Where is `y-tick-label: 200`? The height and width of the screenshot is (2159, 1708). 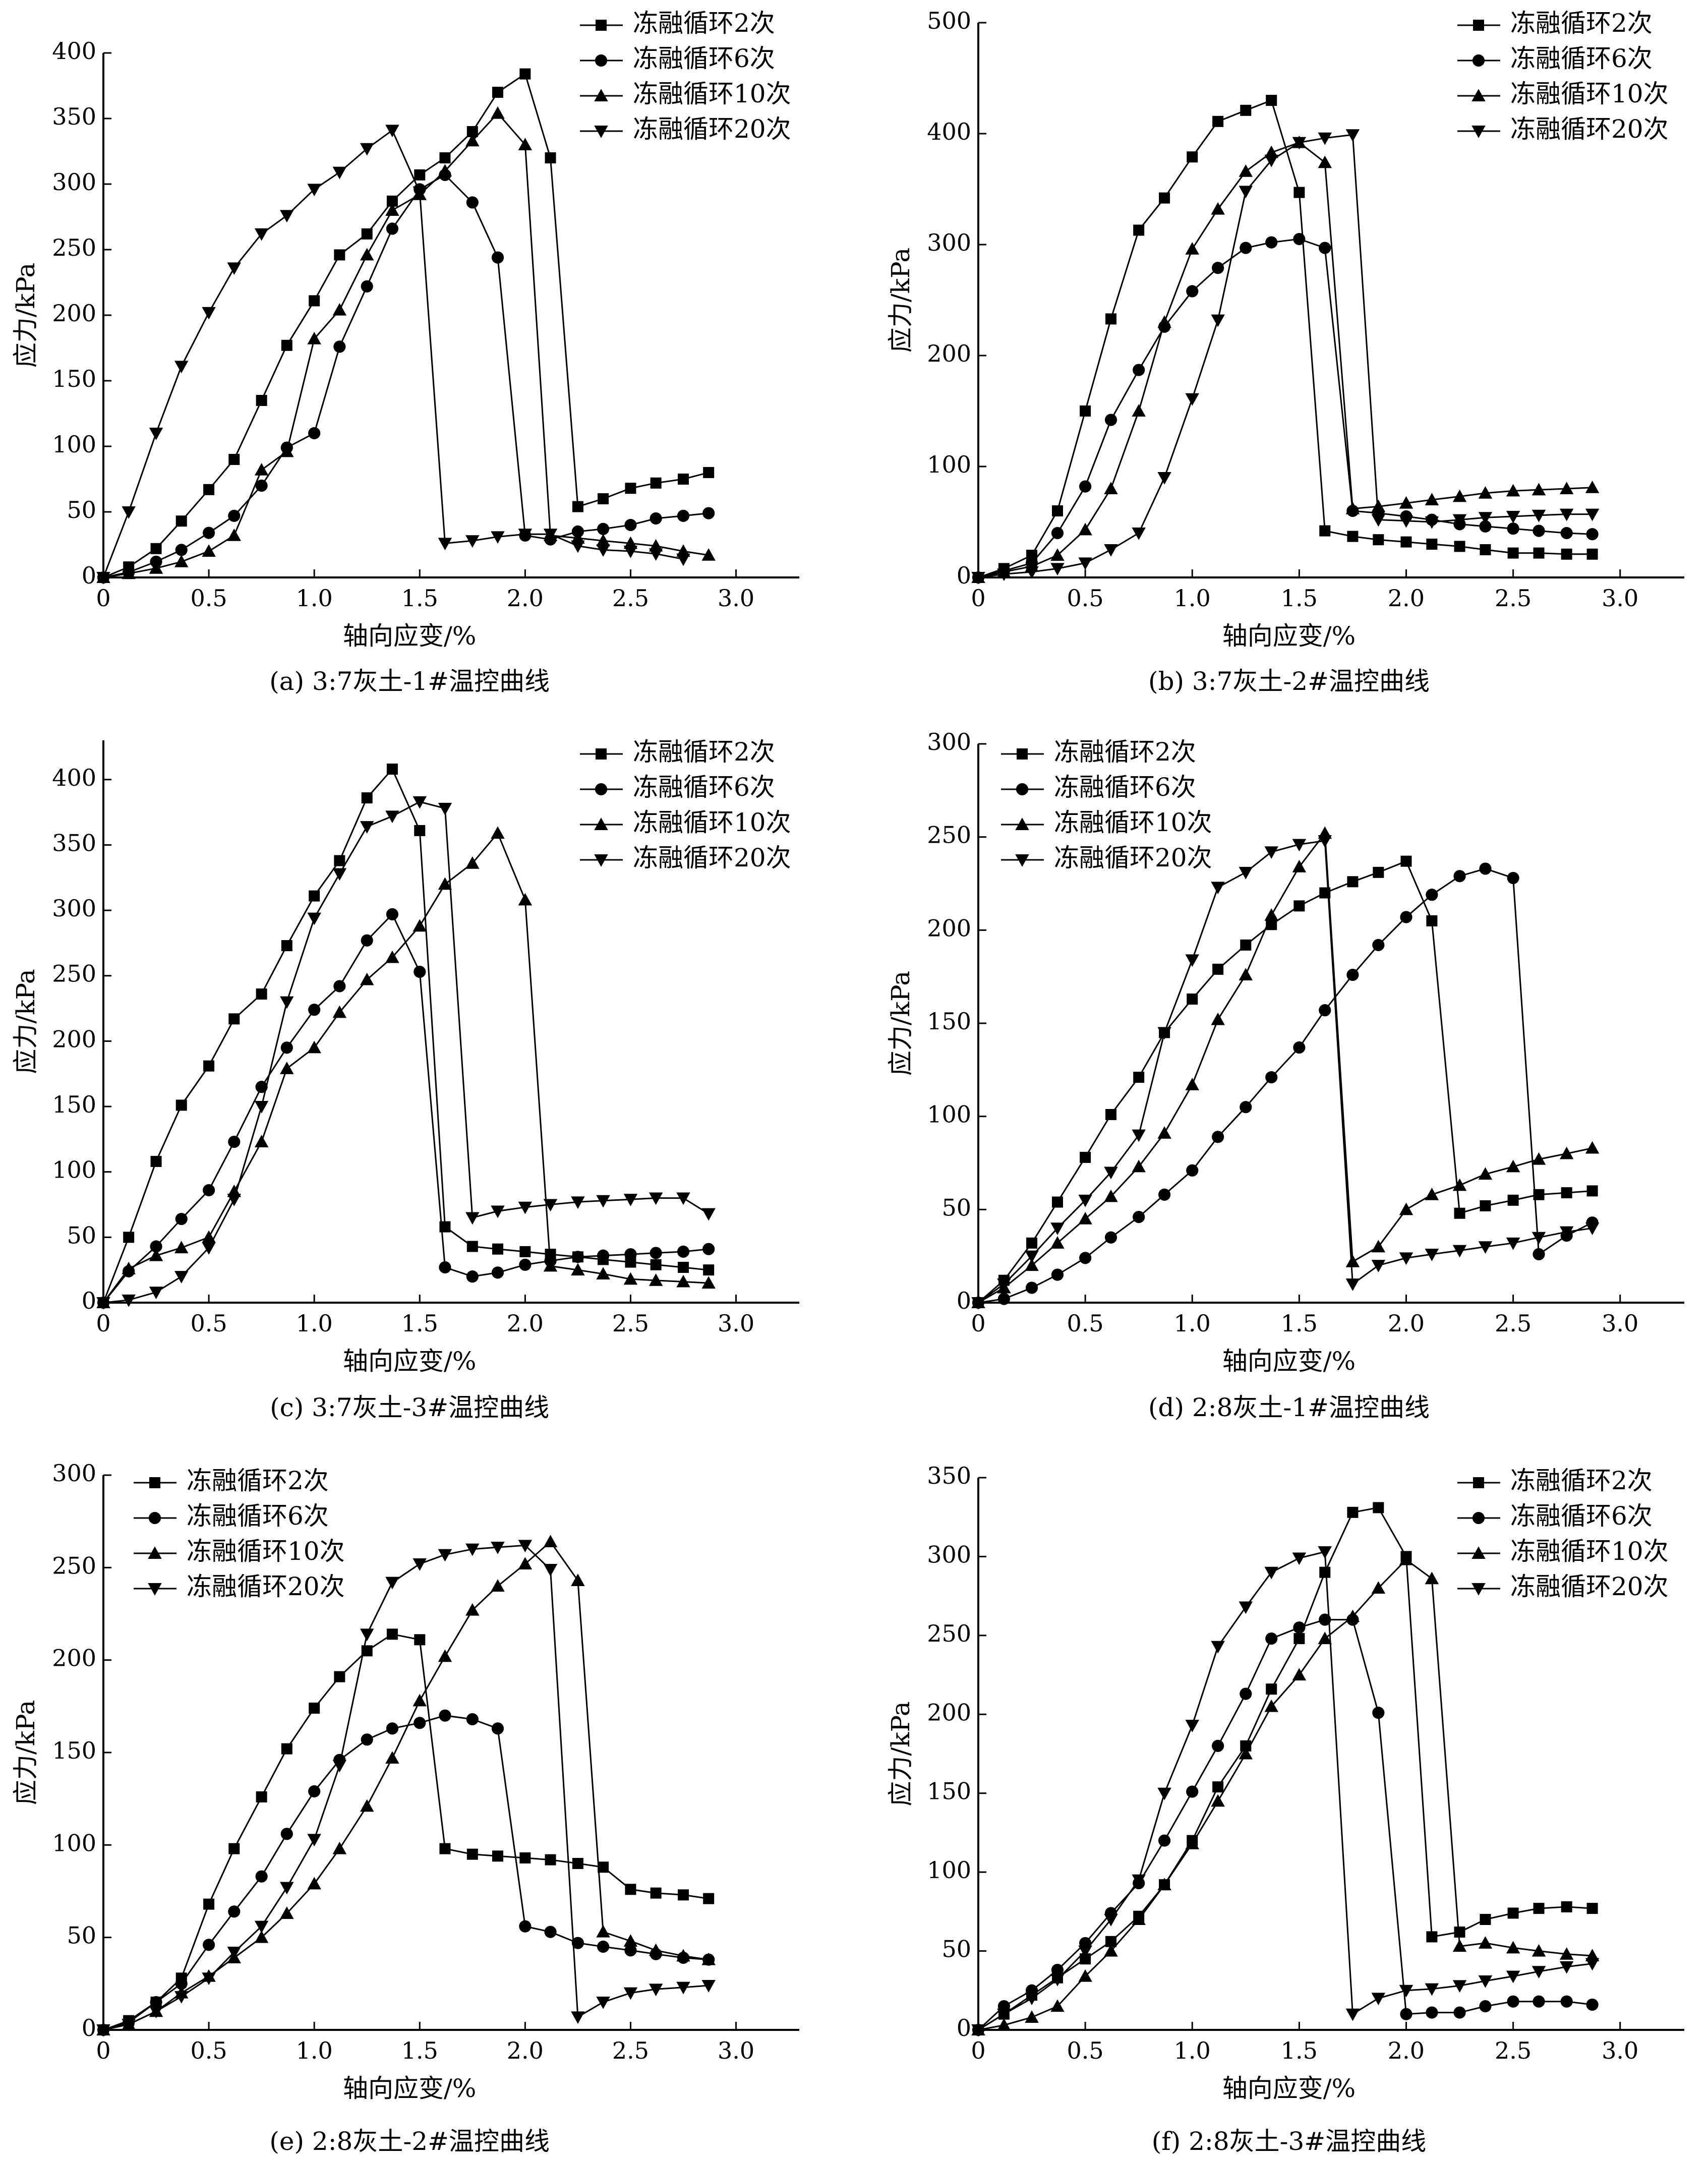
y-tick-label: 200 is located at coordinates (949, 1712).